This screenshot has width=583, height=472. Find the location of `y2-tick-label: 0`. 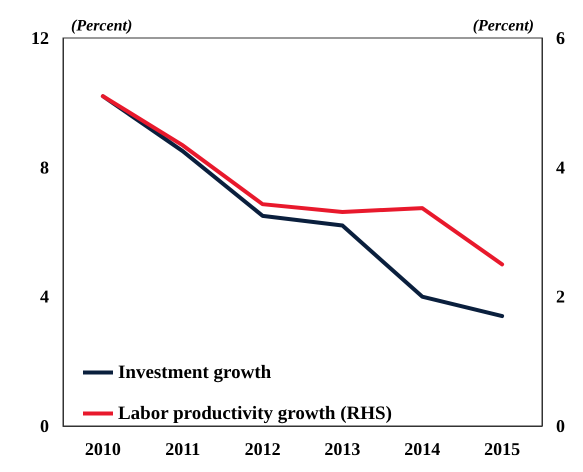

y2-tick-label: 0 is located at coordinates (560, 426).